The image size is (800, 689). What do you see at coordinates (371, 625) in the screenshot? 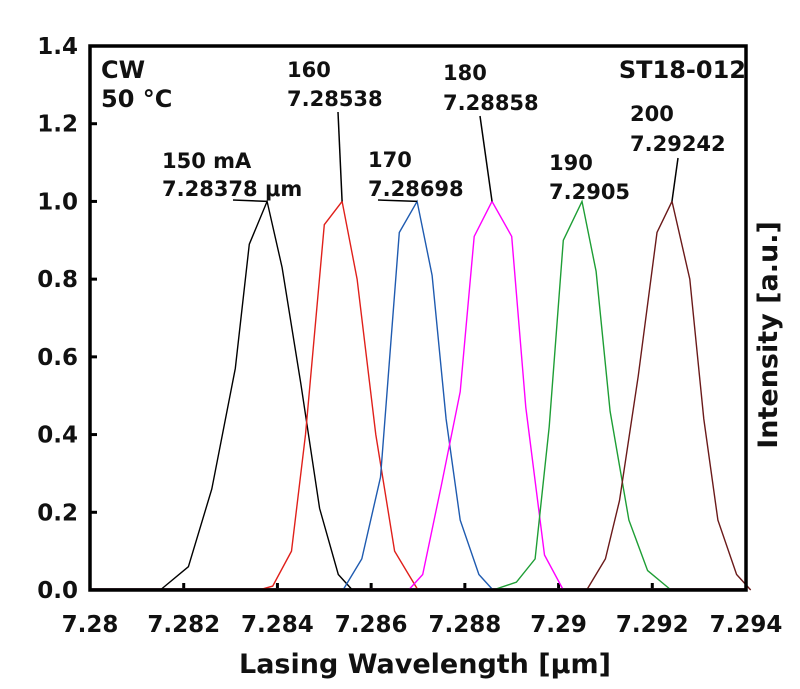
I see `x-tick-label: 7.286` at bounding box center [371, 625].